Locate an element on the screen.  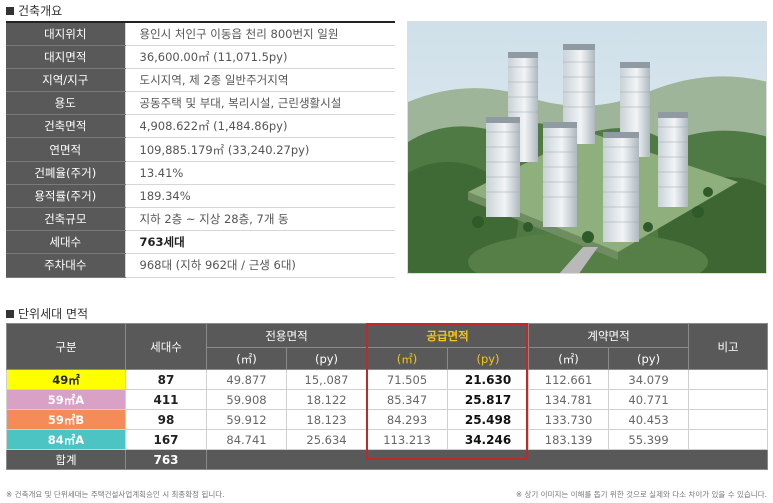
row-value: 968대 (지하 962대 / 근생 6대) is located at coordinates (259, 265).